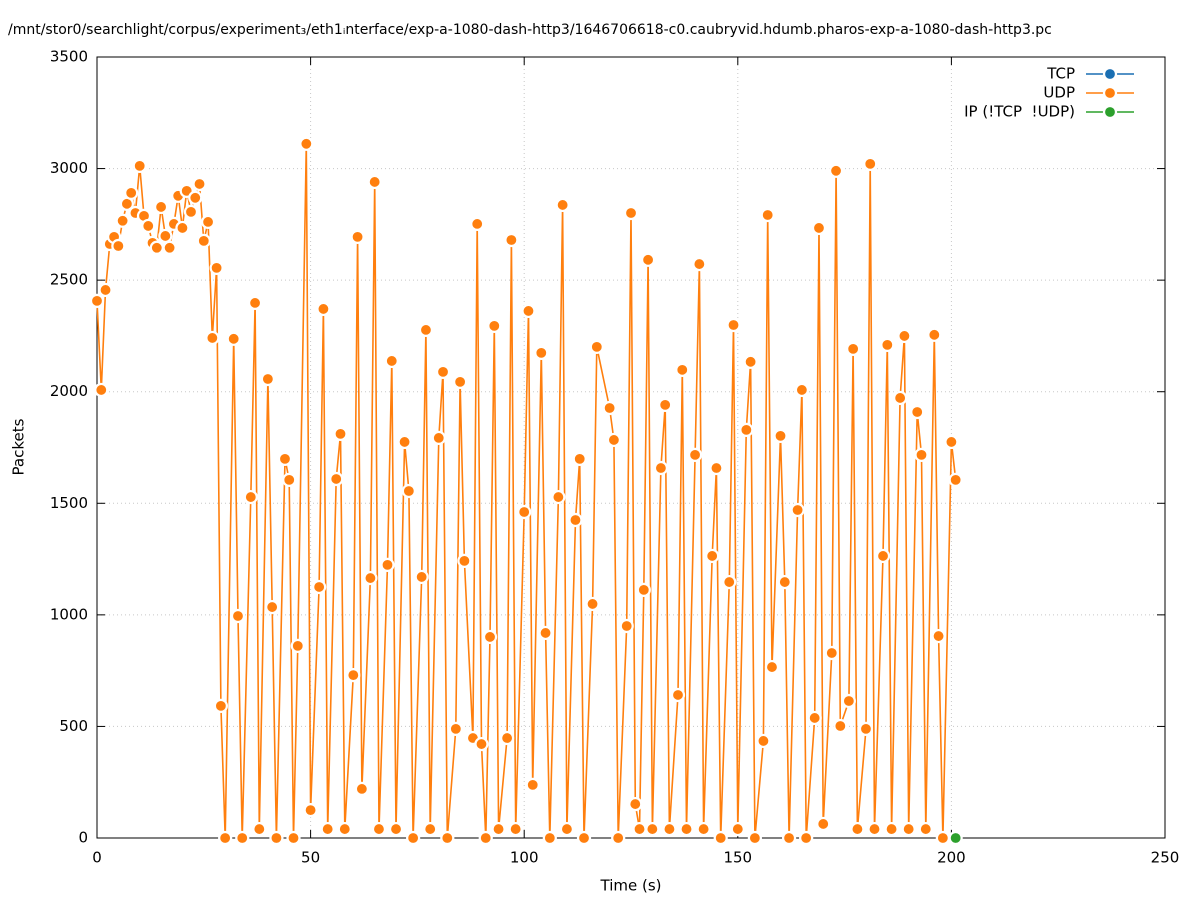 Image resolution: width=1197 pixels, height=900 pixels. I want to click on y-tick-label: 1500, so click(69, 503).